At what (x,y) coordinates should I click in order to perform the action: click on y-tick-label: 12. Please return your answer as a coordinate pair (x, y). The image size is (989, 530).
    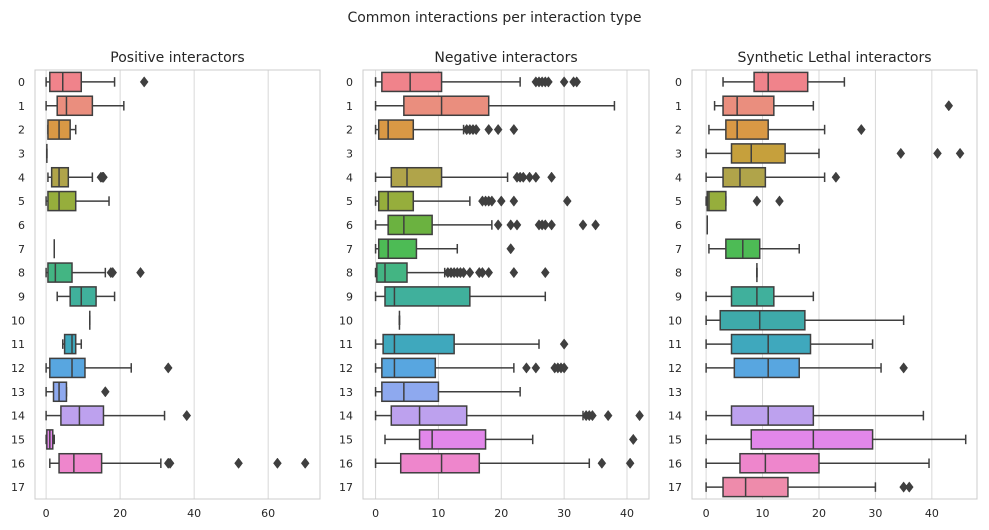
    Looking at the image, I should click on (18, 368).